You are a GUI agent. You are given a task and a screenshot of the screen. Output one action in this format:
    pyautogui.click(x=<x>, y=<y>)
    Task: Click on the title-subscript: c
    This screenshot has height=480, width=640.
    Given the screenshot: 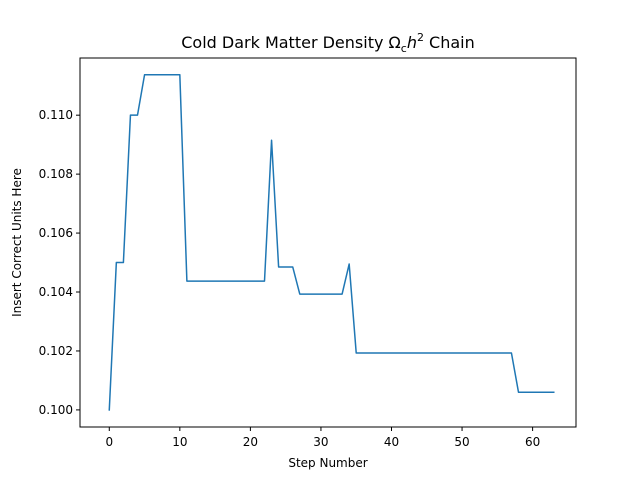 What is the action you would take?
    pyautogui.click(x=404, y=48)
    